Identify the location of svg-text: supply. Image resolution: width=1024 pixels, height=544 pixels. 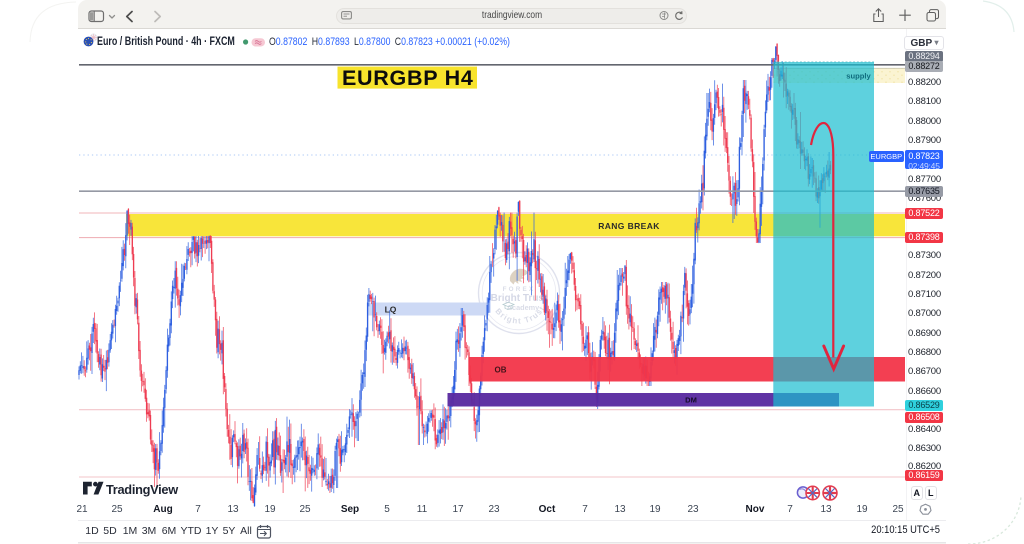
(858, 75).